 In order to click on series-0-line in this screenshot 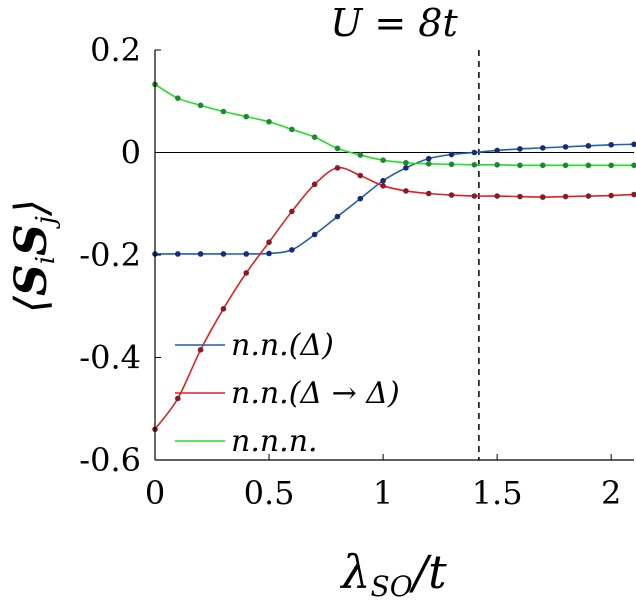, I will do `click(395, 199)`.